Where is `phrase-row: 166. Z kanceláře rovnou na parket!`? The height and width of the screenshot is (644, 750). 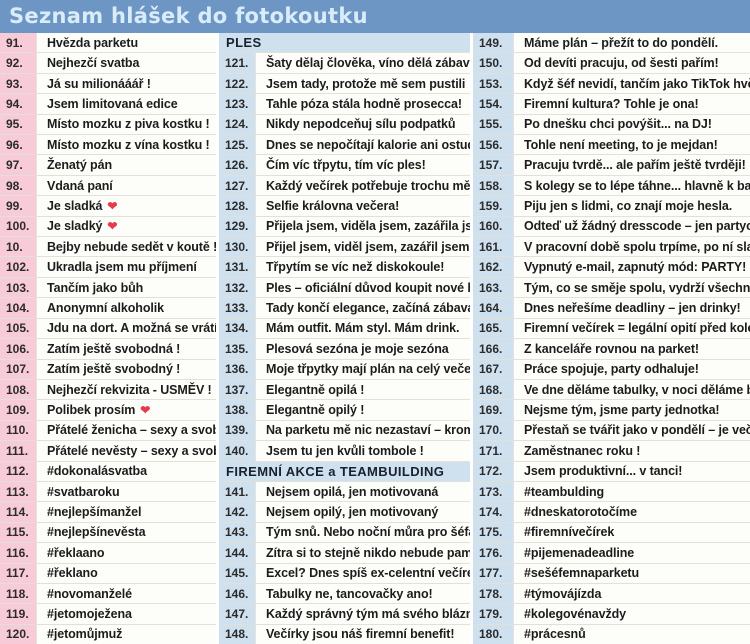
phrase-row: 166. Z kanceláře rovnou na parket! is located at coordinates (611, 349).